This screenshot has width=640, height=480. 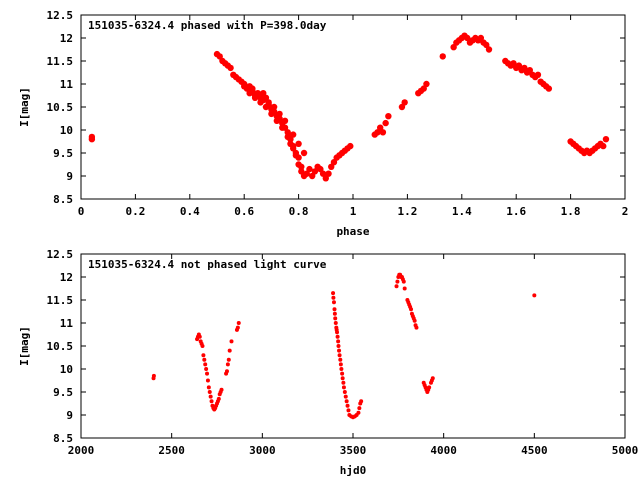 I want to click on unphased-x-tick-label: 2000, so click(x=81, y=450).